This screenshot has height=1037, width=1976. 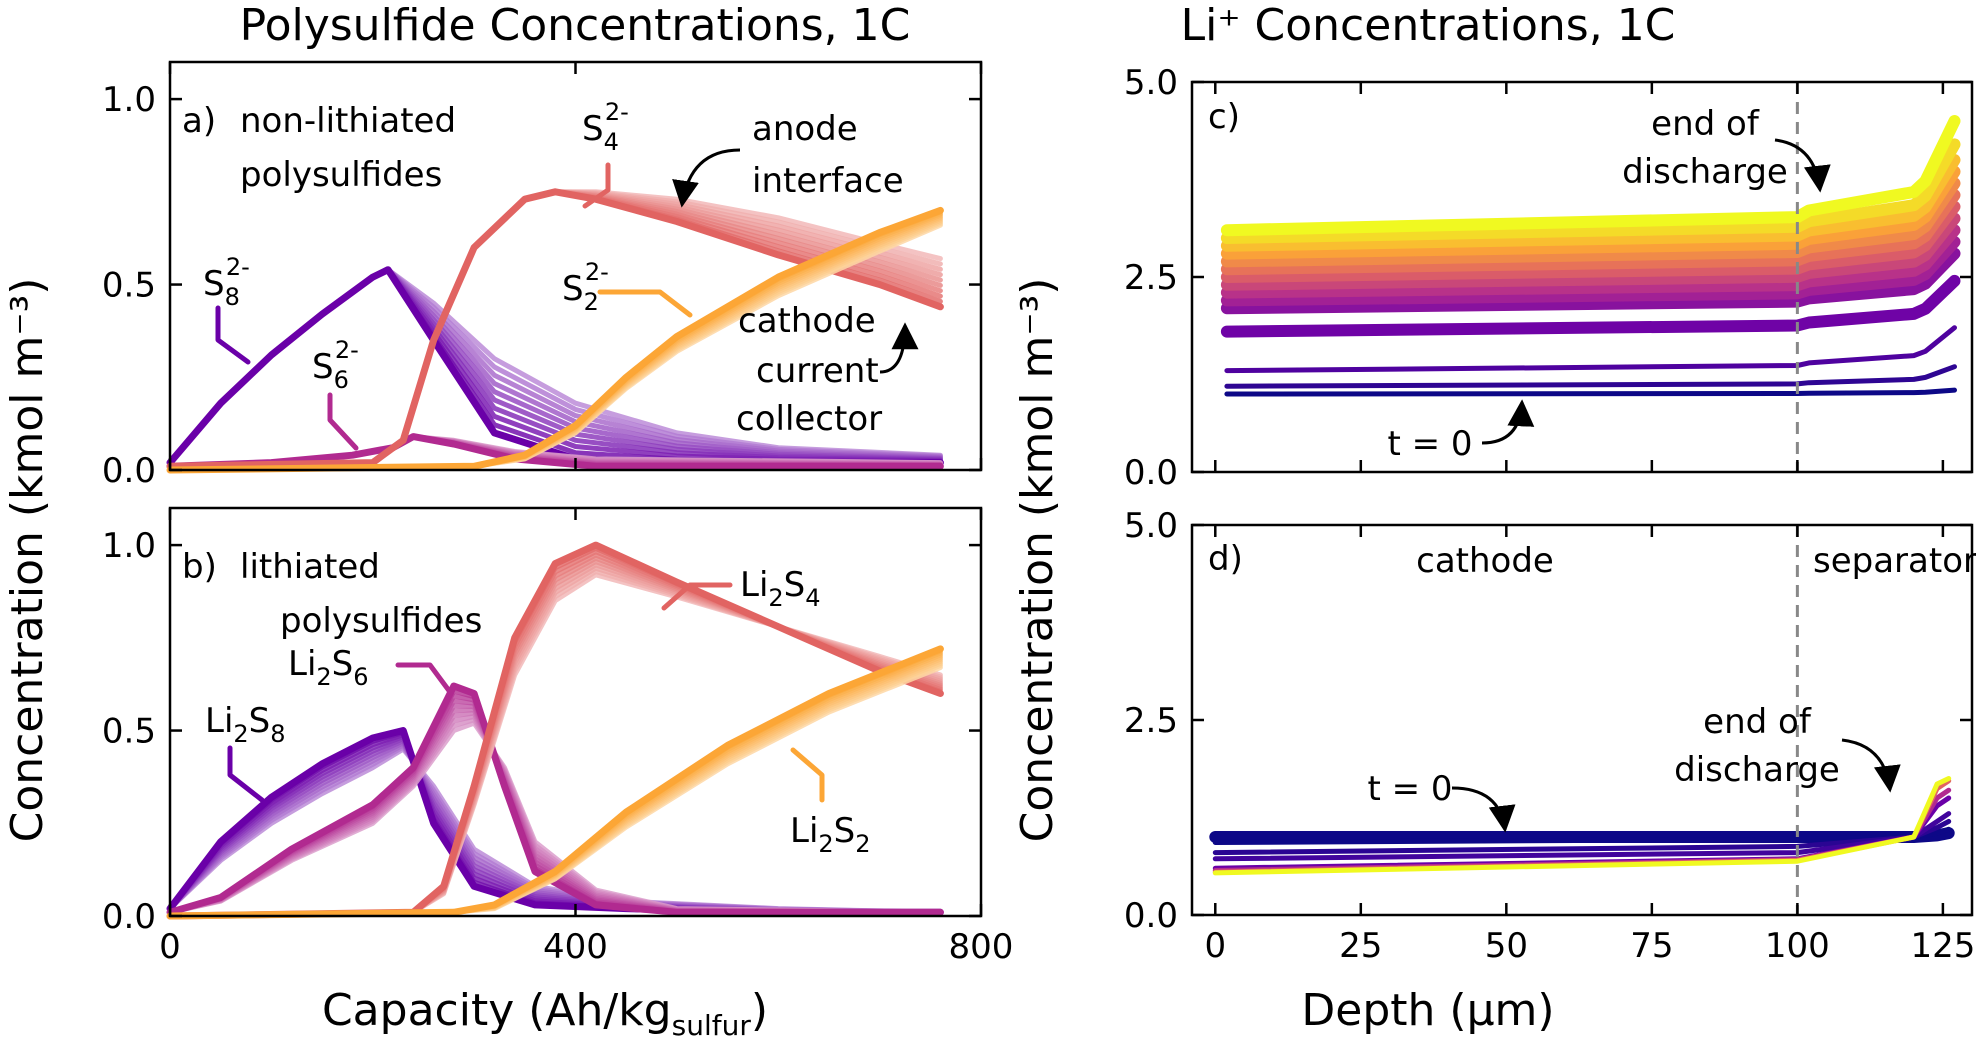 I want to click on x-axis-label-left-close: ), so click(x=759, y=1010).